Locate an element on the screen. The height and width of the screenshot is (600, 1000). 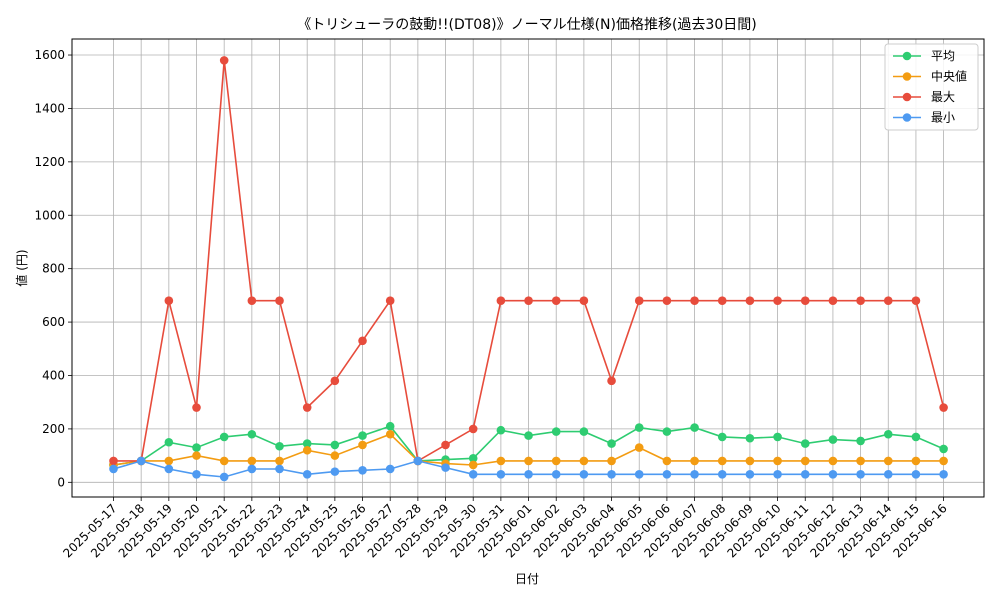
y-tick-label: 200 is located at coordinates (53, 429).